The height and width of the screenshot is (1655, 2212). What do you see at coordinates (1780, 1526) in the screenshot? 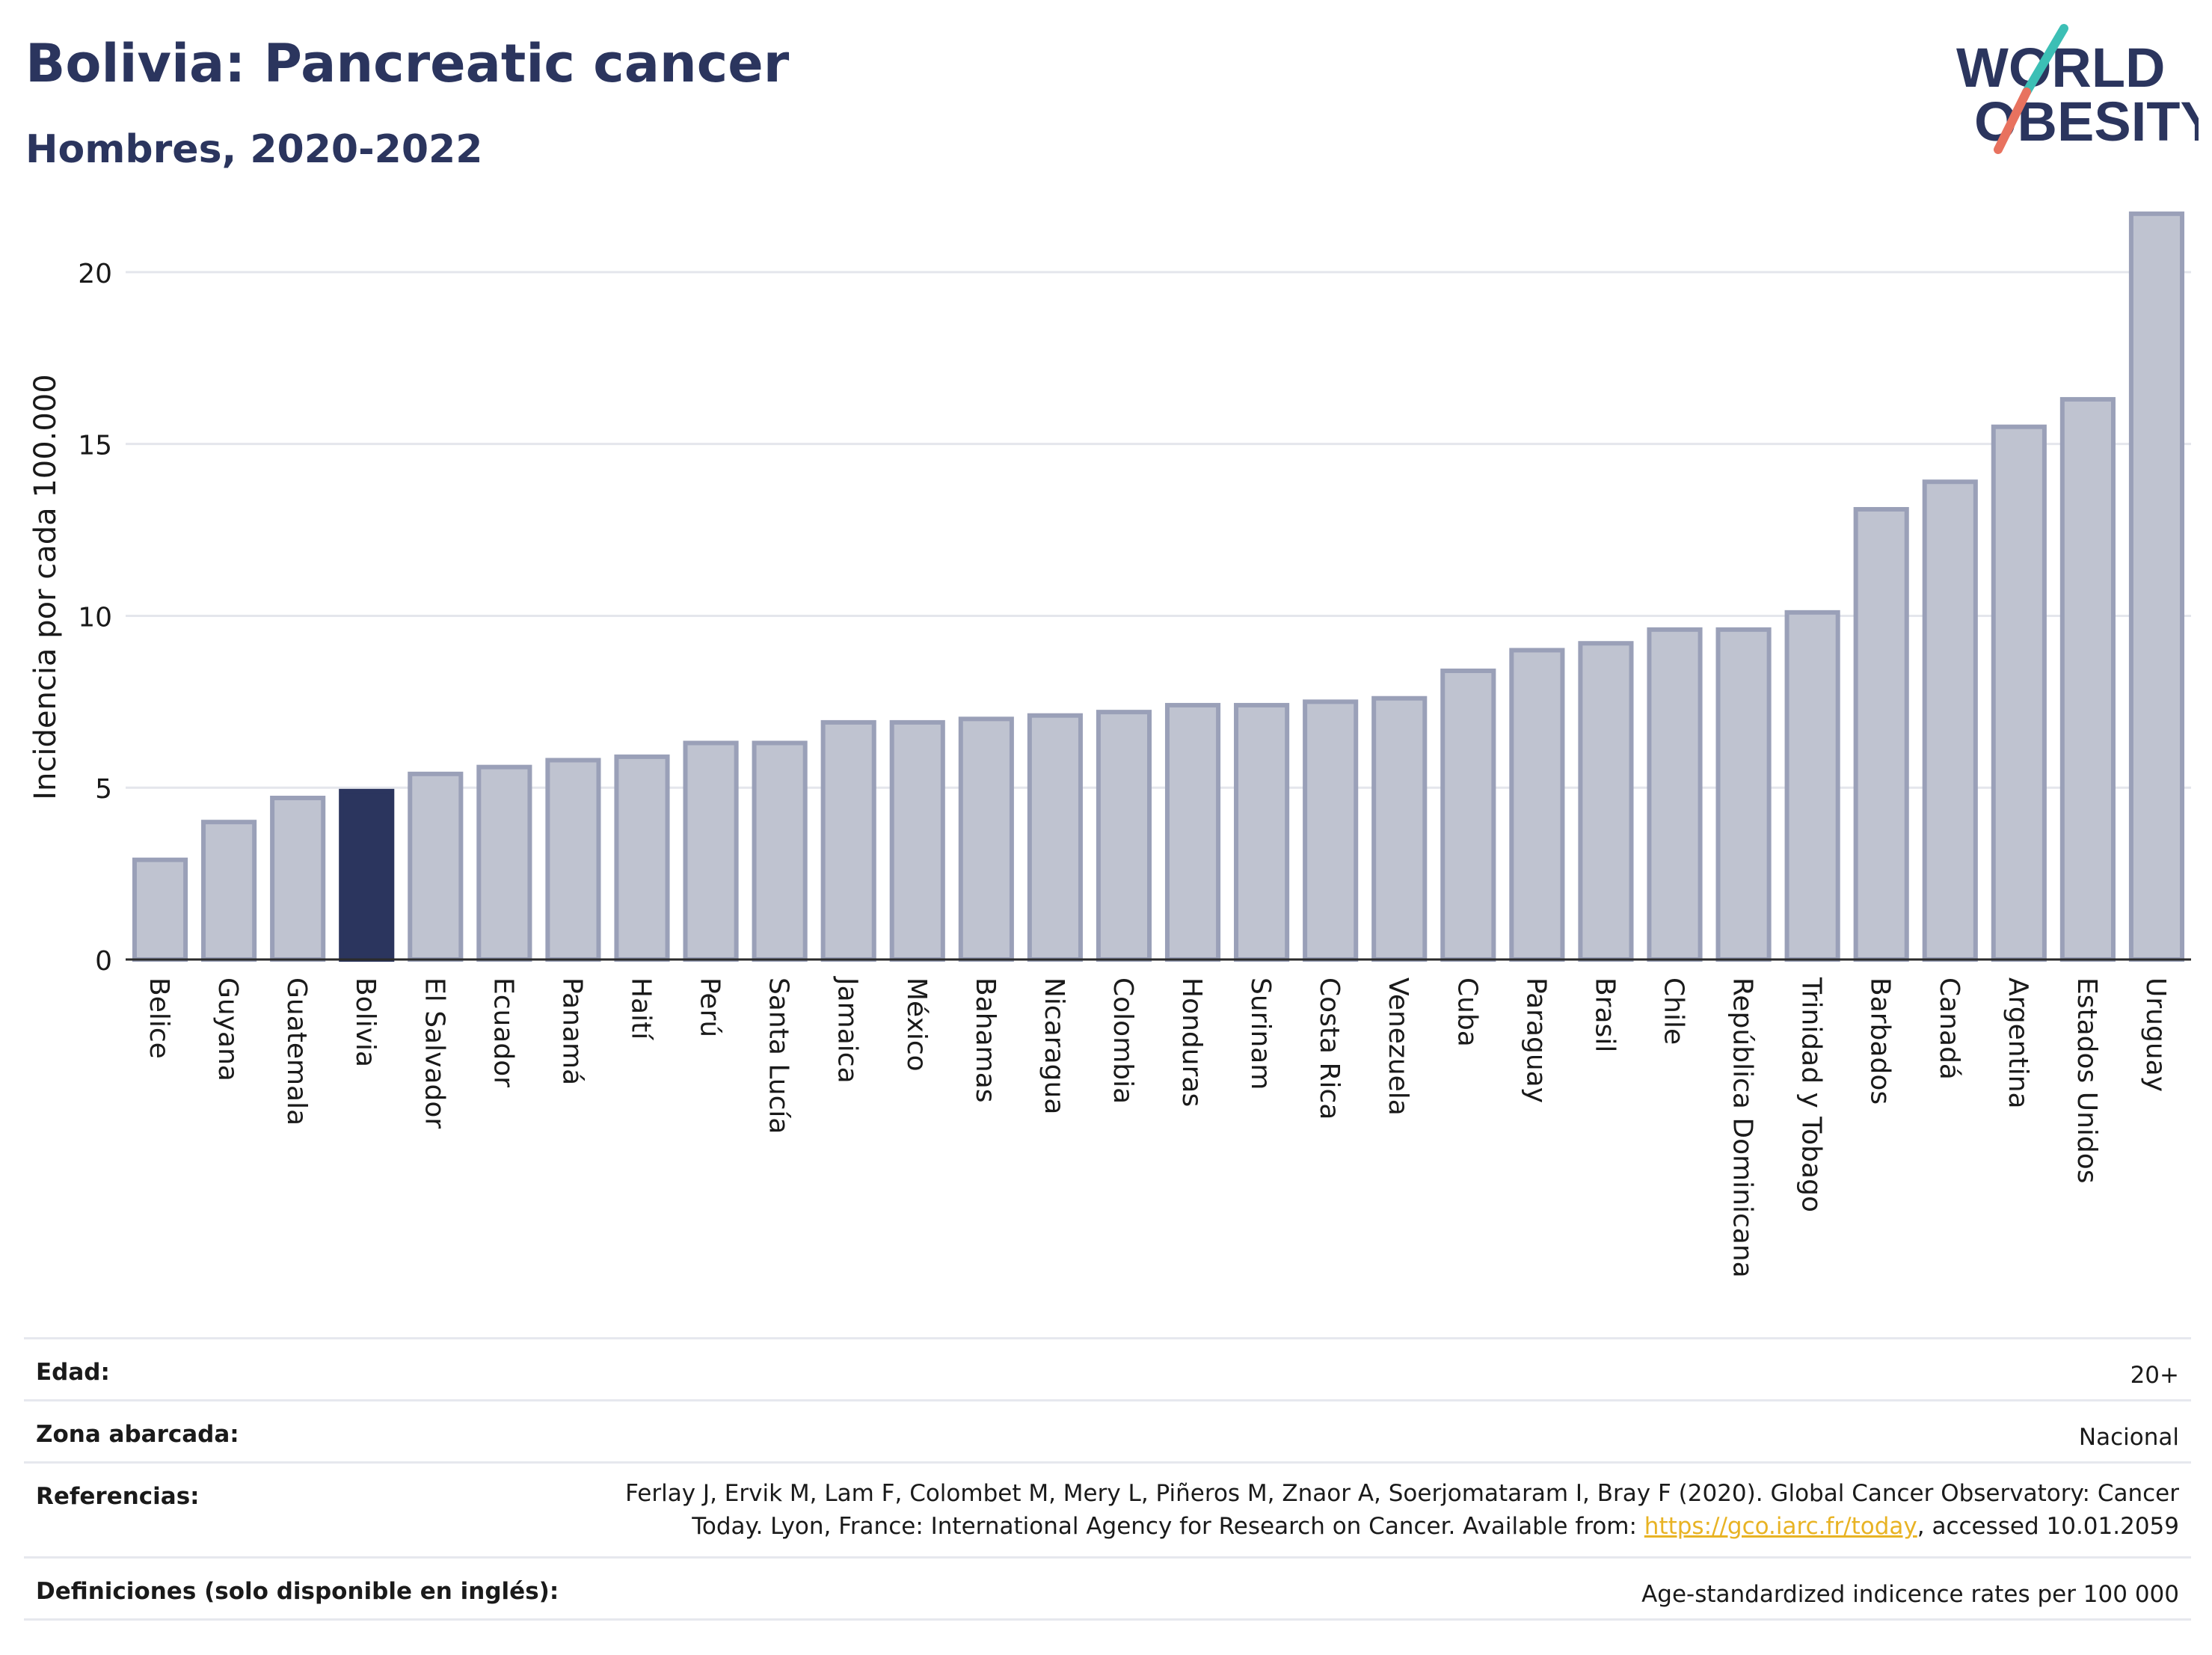
I see `references-link: https://gco.iarc.fr/today` at bounding box center [1780, 1526].